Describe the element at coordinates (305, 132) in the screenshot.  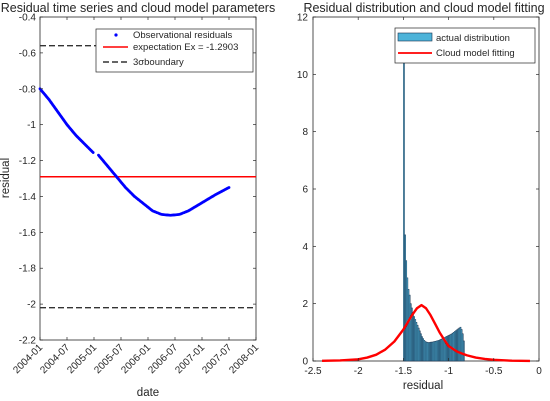
I see `right-y-tick-label: 8` at that location.